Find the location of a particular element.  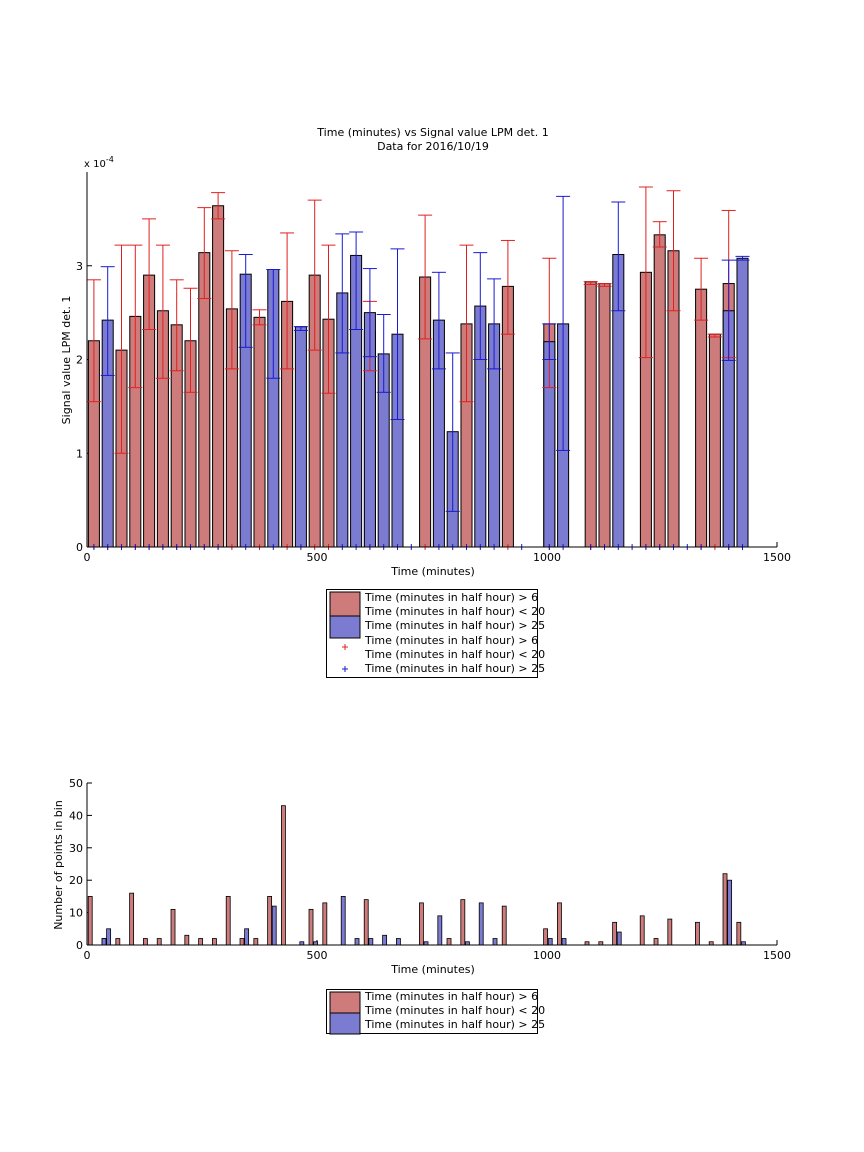

bars is located at coordinates (416, 875).